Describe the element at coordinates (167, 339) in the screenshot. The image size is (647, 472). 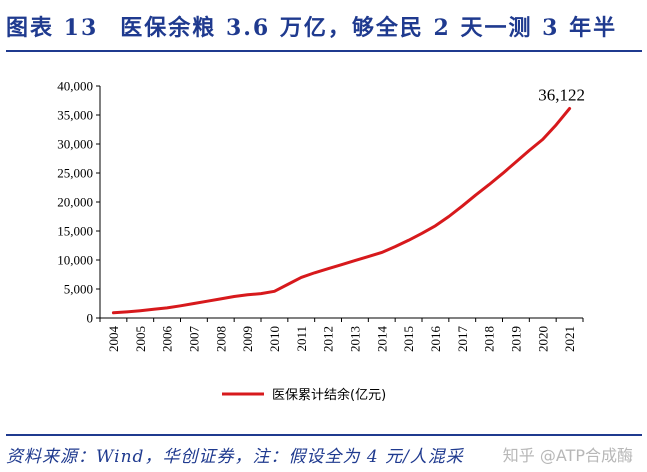
I see `x-tick-label: 2006` at that location.